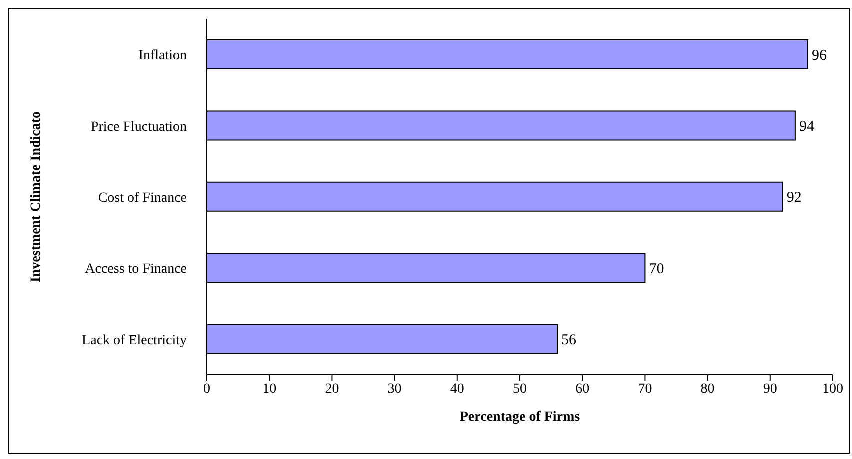  What do you see at coordinates (583, 389) in the screenshot?
I see `x-tick-label: 60` at bounding box center [583, 389].